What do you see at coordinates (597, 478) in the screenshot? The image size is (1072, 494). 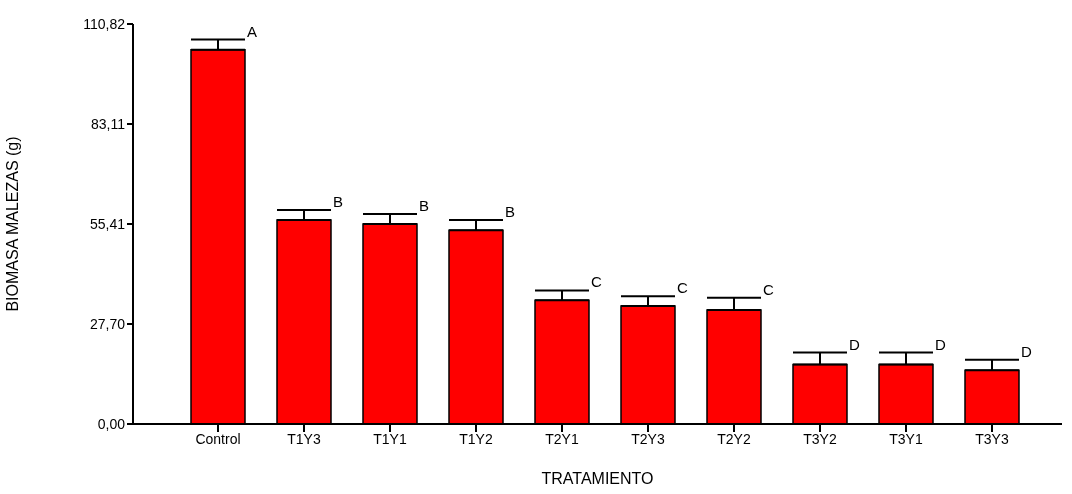 I see `x-axis-title: TRATAMIENTO` at bounding box center [597, 478].